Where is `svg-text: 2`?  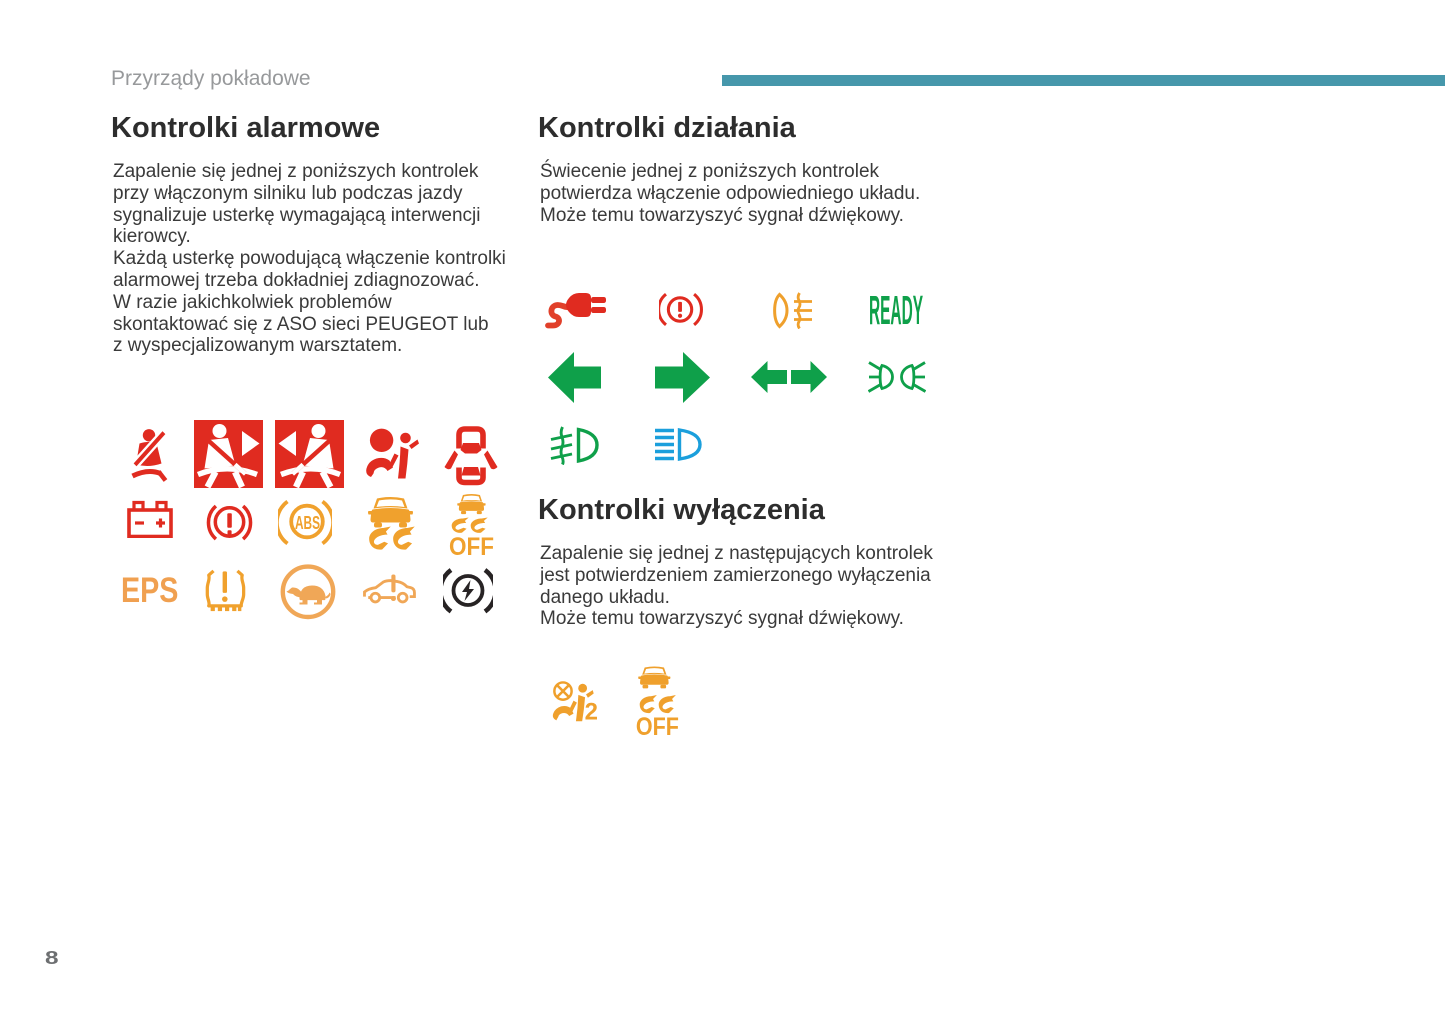
svg-text: 2 is located at coordinates (591, 711).